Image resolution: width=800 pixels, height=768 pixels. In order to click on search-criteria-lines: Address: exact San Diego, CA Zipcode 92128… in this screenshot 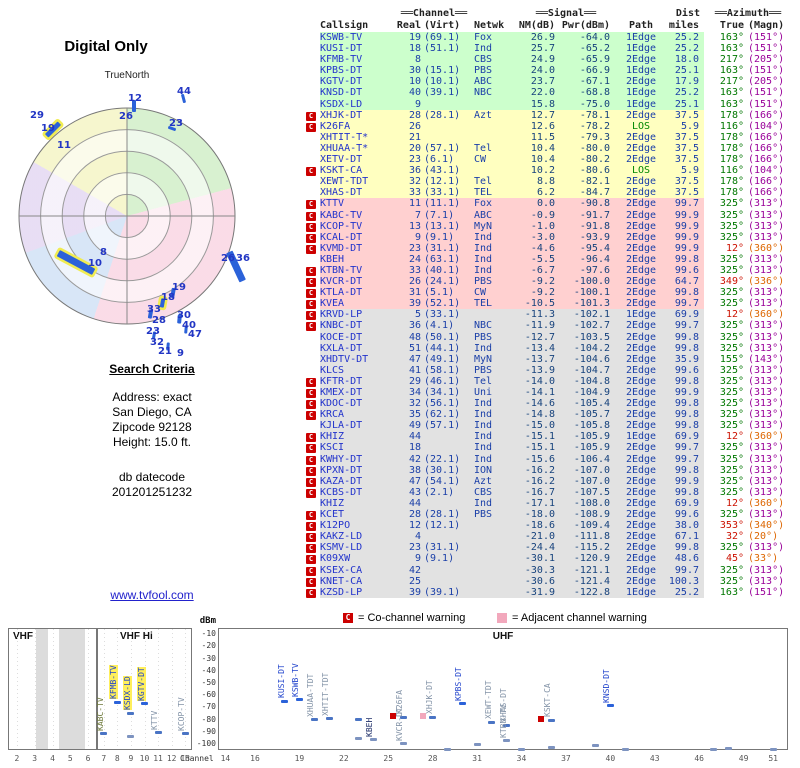, I will do `click(152, 420)`.